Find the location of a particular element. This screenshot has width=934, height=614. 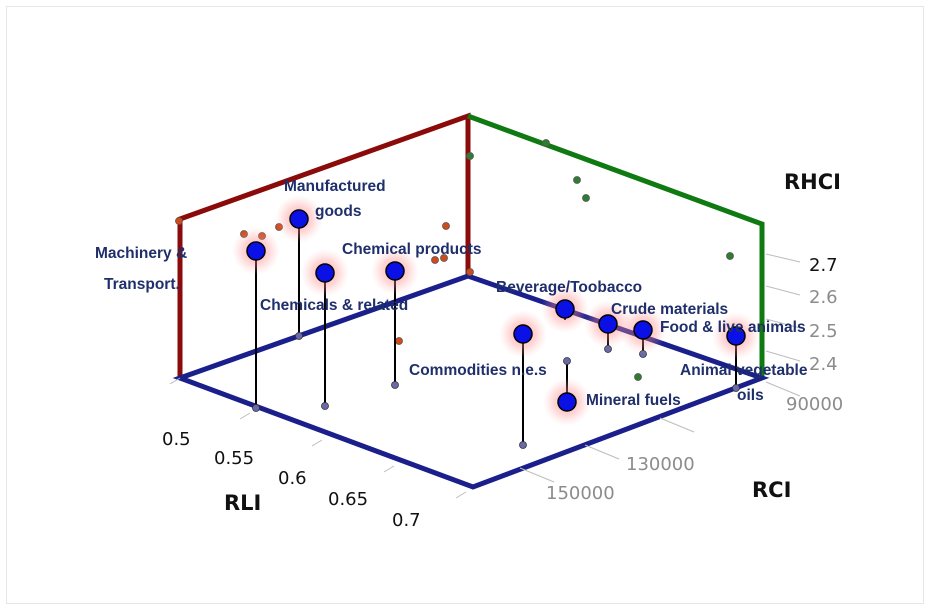

x-tick: 0.55 is located at coordinates (234, 458).